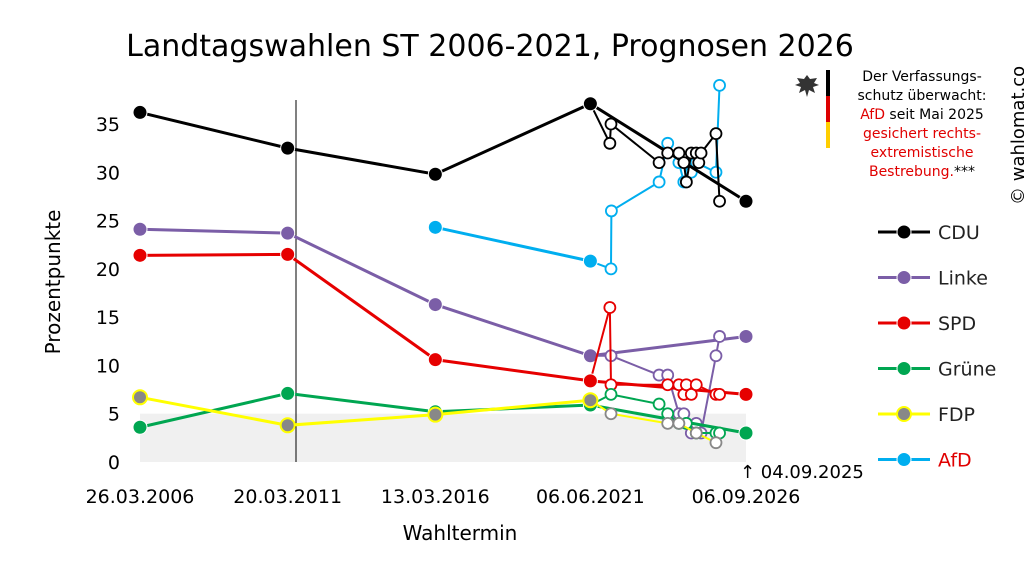 The width and height of the screenshot is (1024, 585). I want to click on watermark: © wahlomat.co, so click(1016, 135).